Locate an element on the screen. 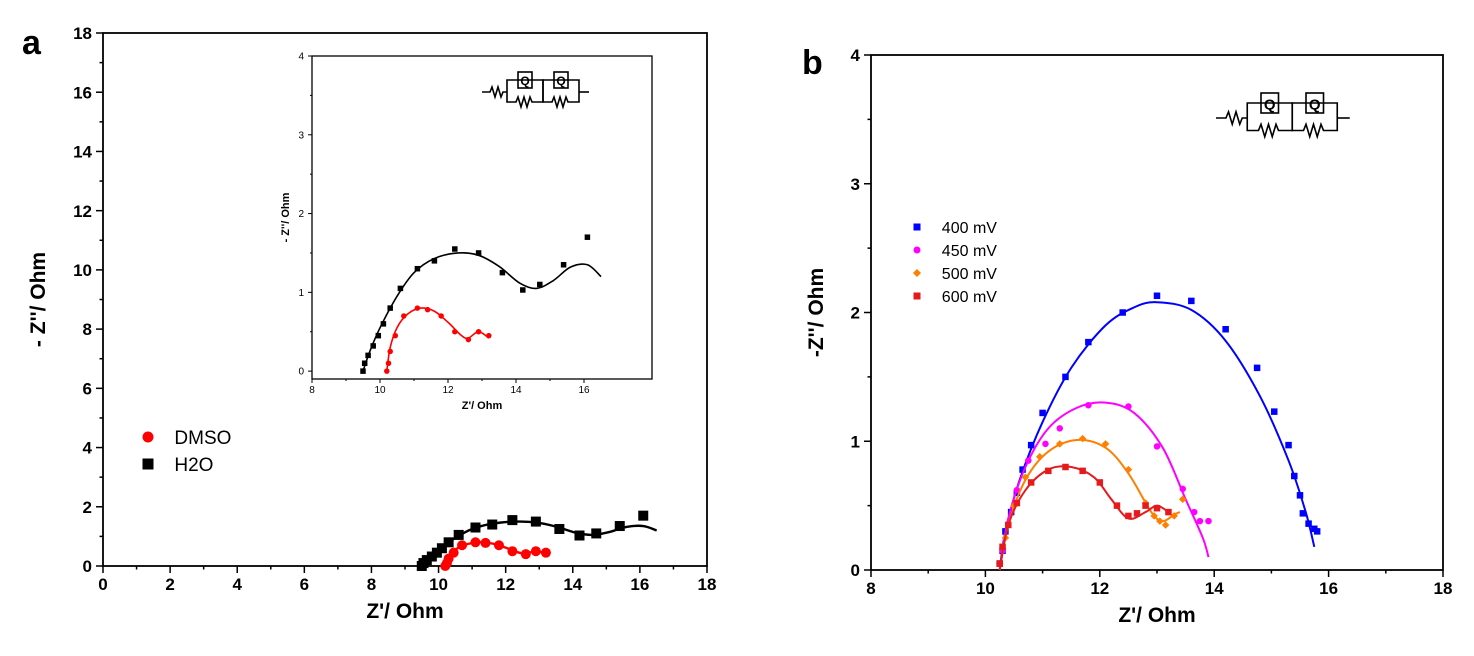 This screenshot has width=1474, height=656. panel-b-y-tick-label: 2 is located at coordinates (855, 313).